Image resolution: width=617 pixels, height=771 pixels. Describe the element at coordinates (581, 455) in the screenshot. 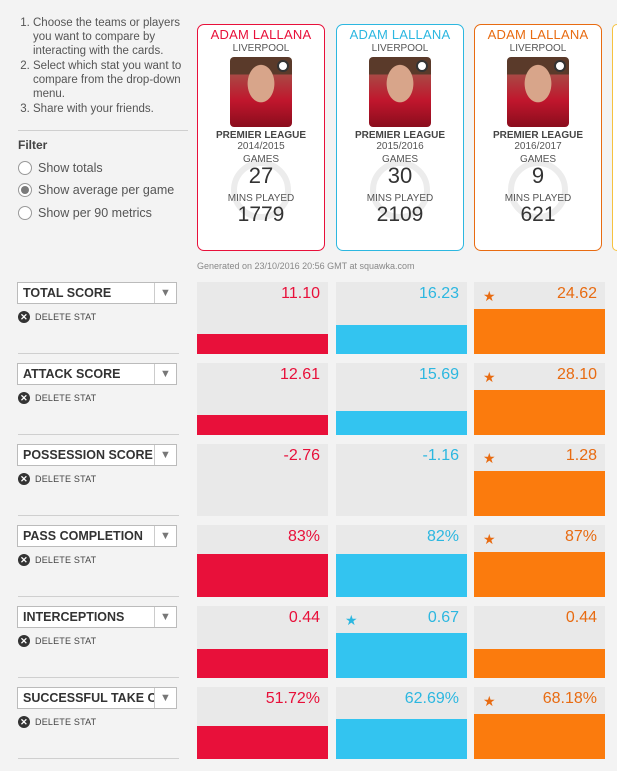

I see `stat-value: 1.28` at that location.